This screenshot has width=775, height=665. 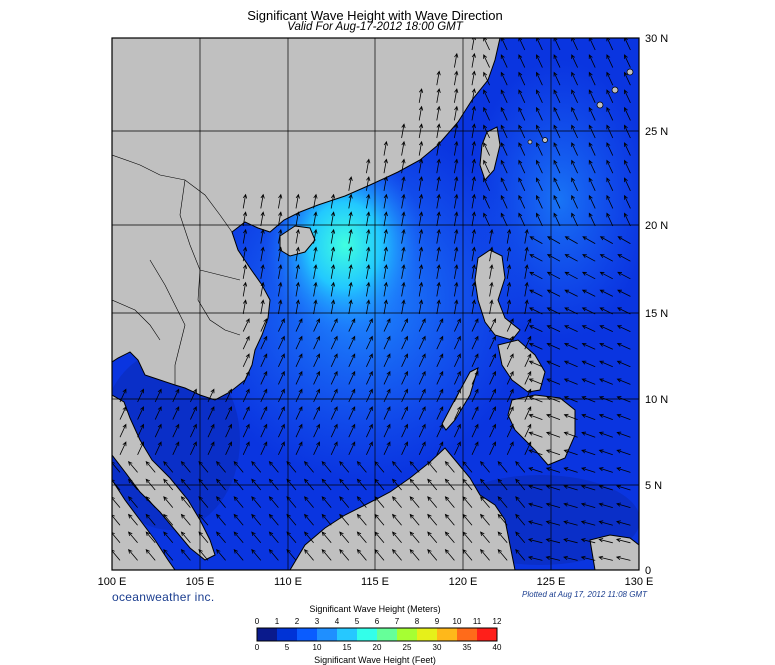 I want to click on colorbar-tick-feet: 35, so click(x=467, y=647).